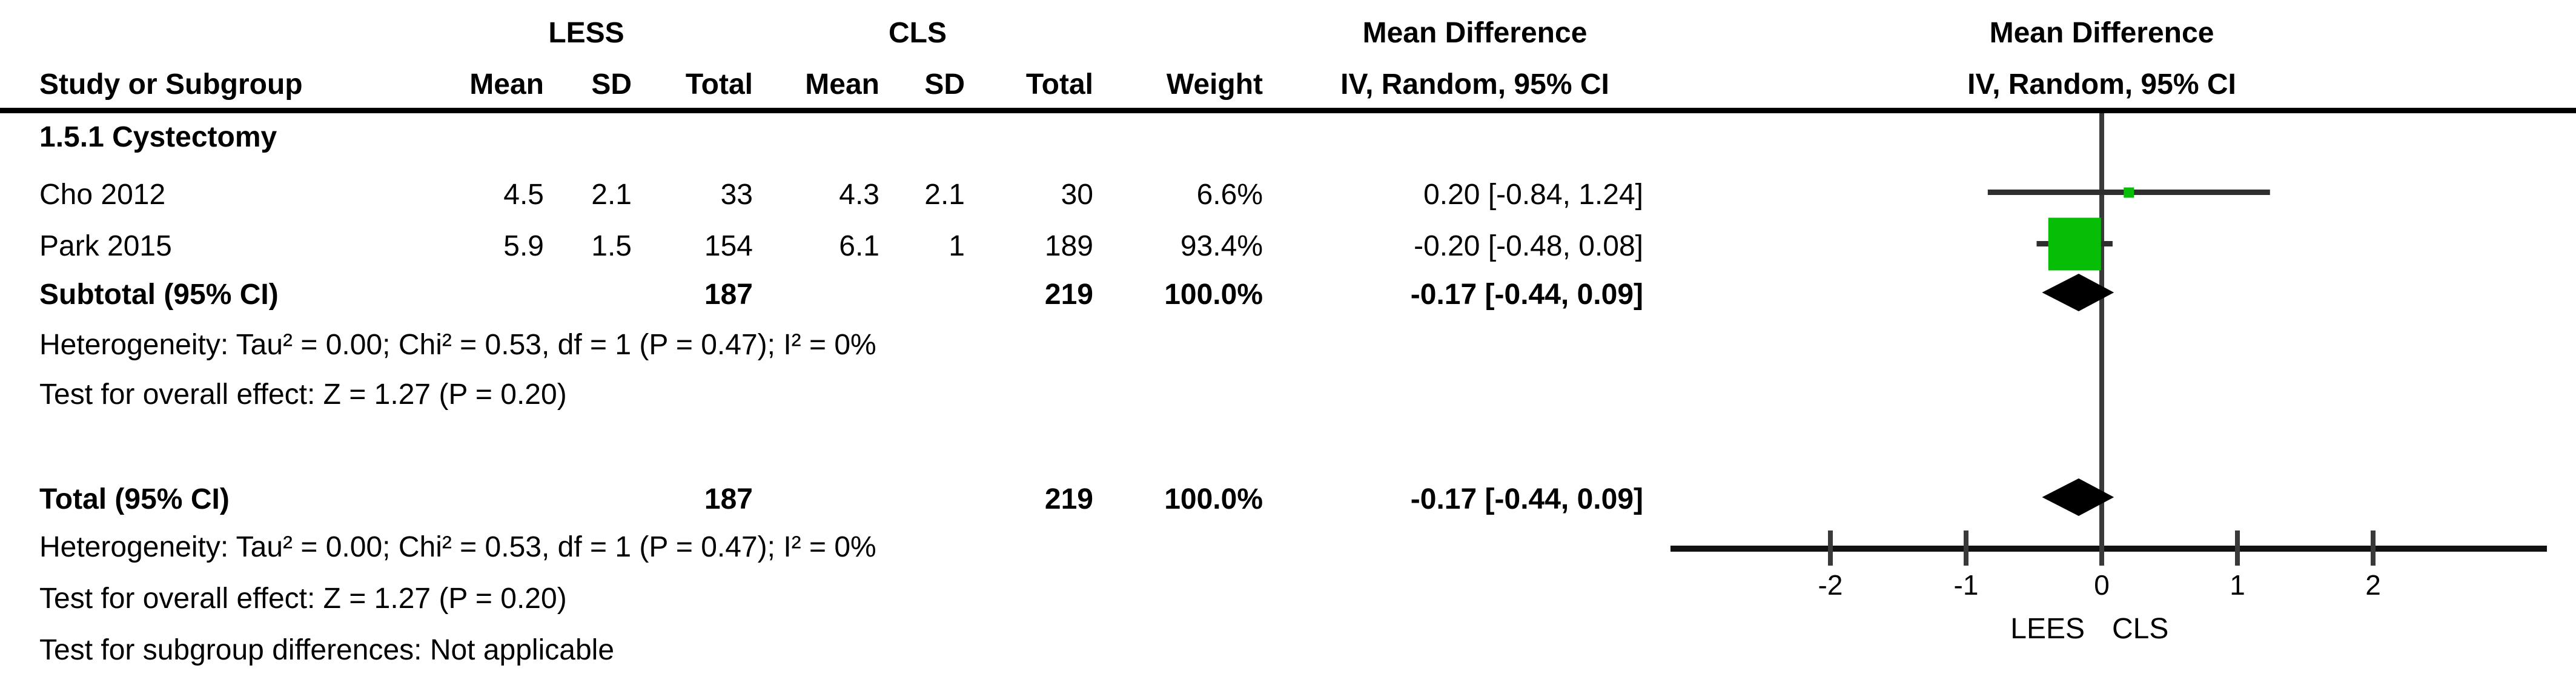 This screenshot has width=2576, height=694. What do you see at coordinates (1533, 195) in the screenshot?
I see `estimate-cell: 0.20 [-0.84, 1.24]` at bounding box center [1533, 195].